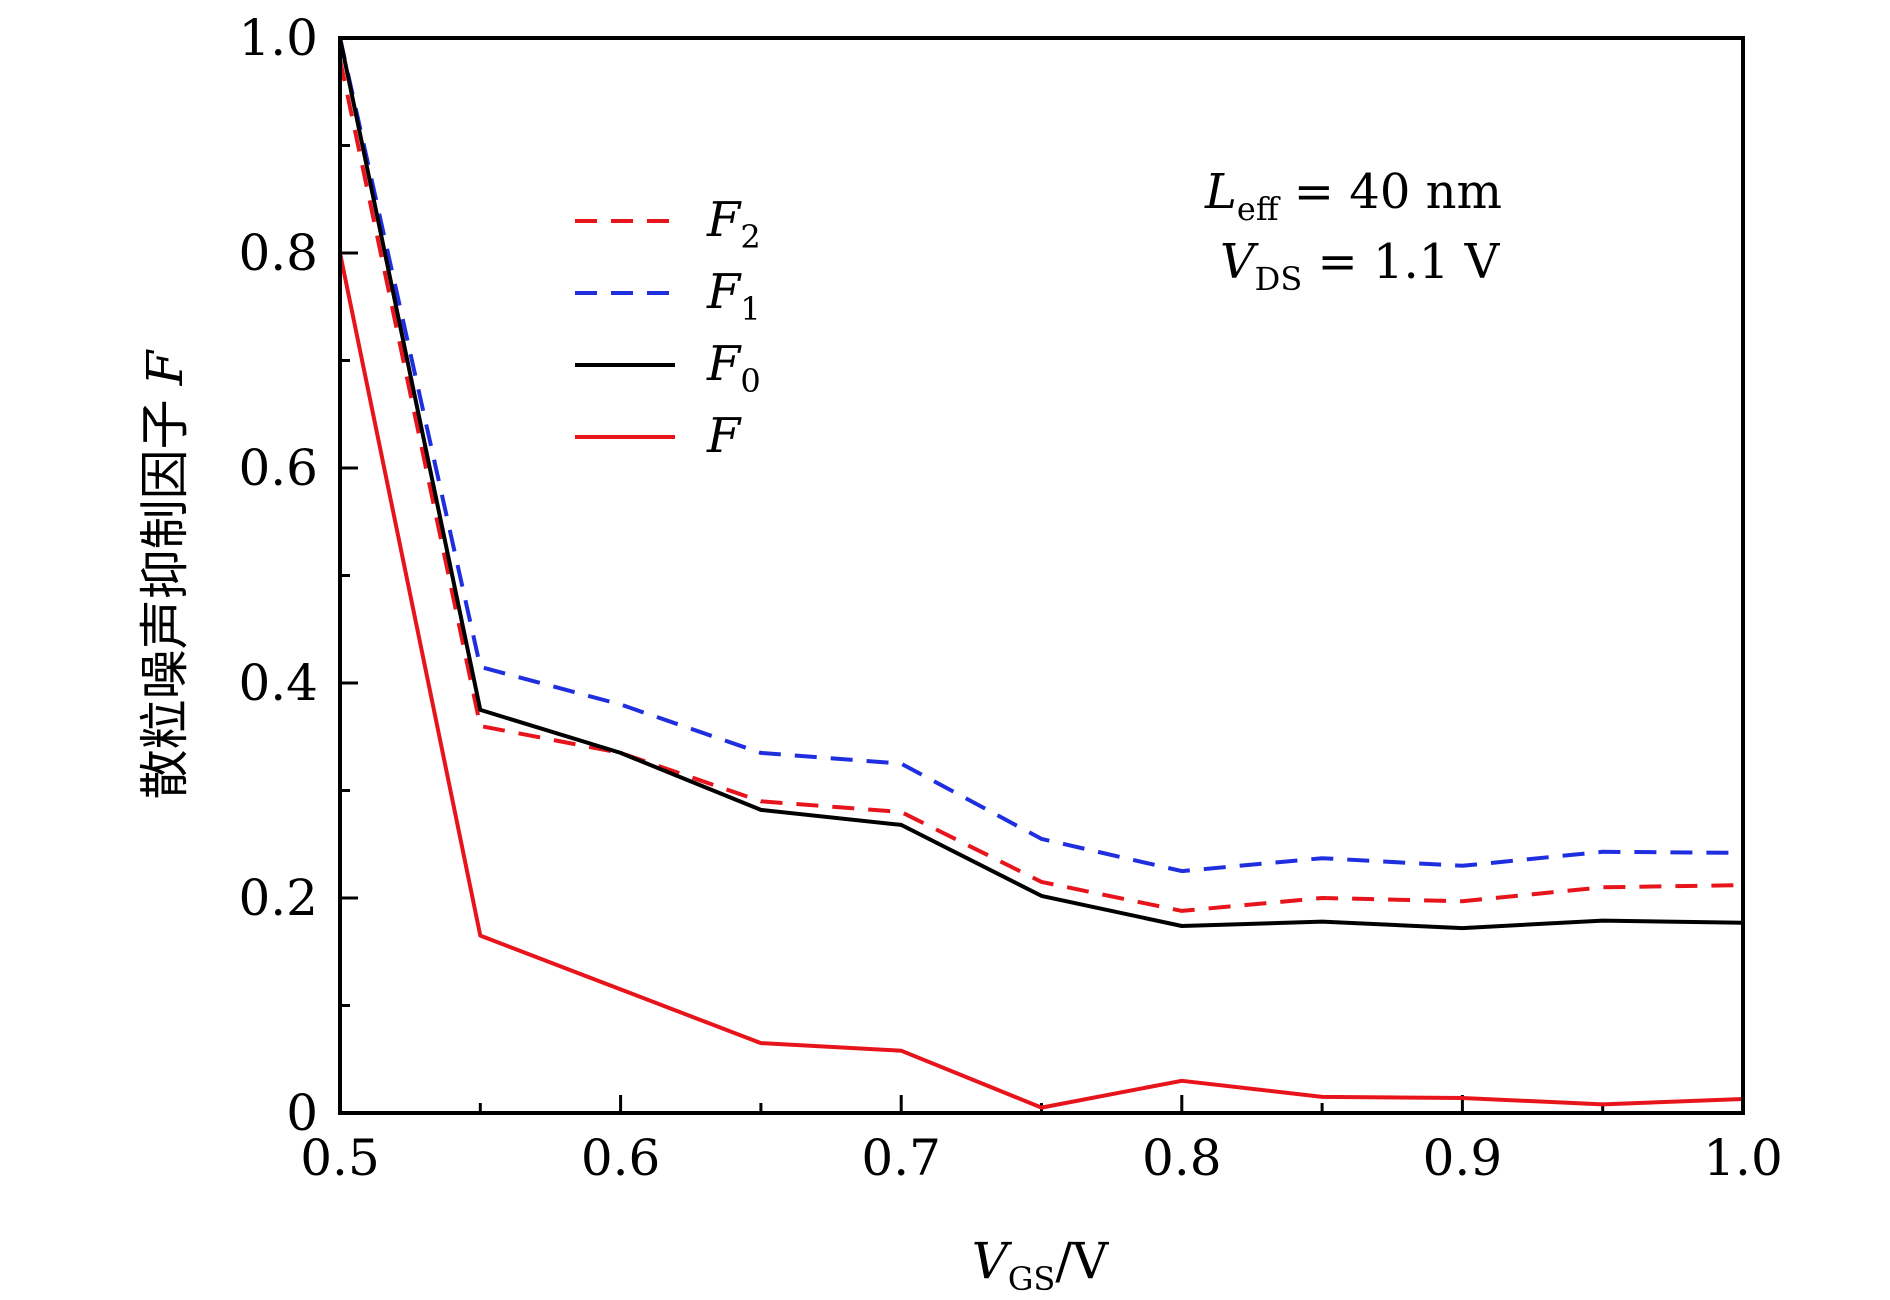  I want to click on y-tick-label: 0.8, so click(278, 253).